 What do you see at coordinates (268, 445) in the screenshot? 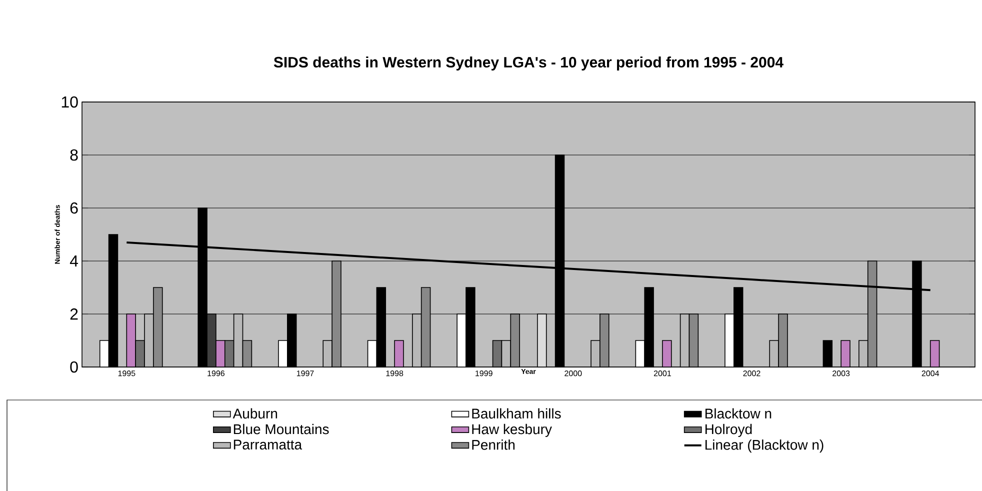
I see `legend-label: Parramatta` at bounding box center [268, 445].